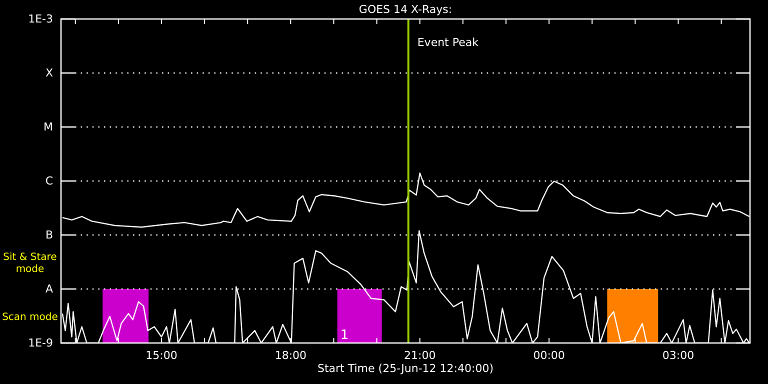 The width and height of the screenshot is (768, 384). I want to click on y-tick-label: A, so click(49, 289).